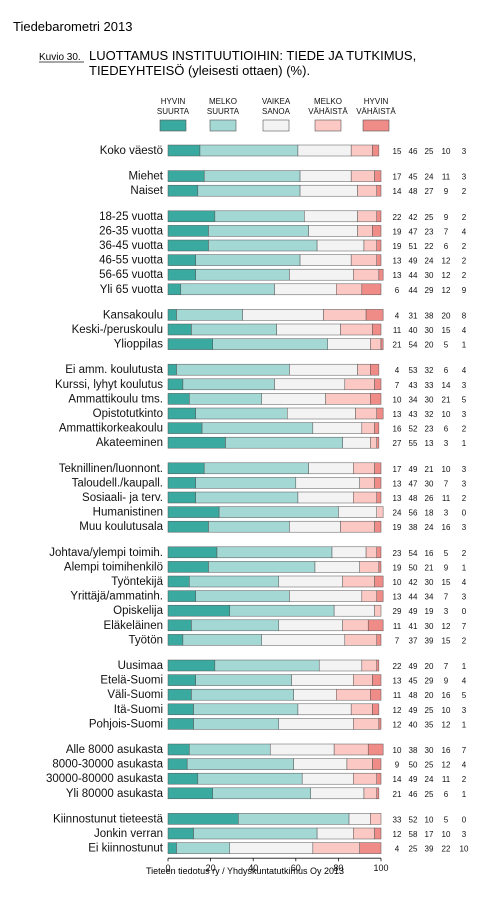 The image size is (491, 900). What do you see at coordinates (413, 553) in the screenshot?
I see `data-label: 54` at bounding box center [413, 553].